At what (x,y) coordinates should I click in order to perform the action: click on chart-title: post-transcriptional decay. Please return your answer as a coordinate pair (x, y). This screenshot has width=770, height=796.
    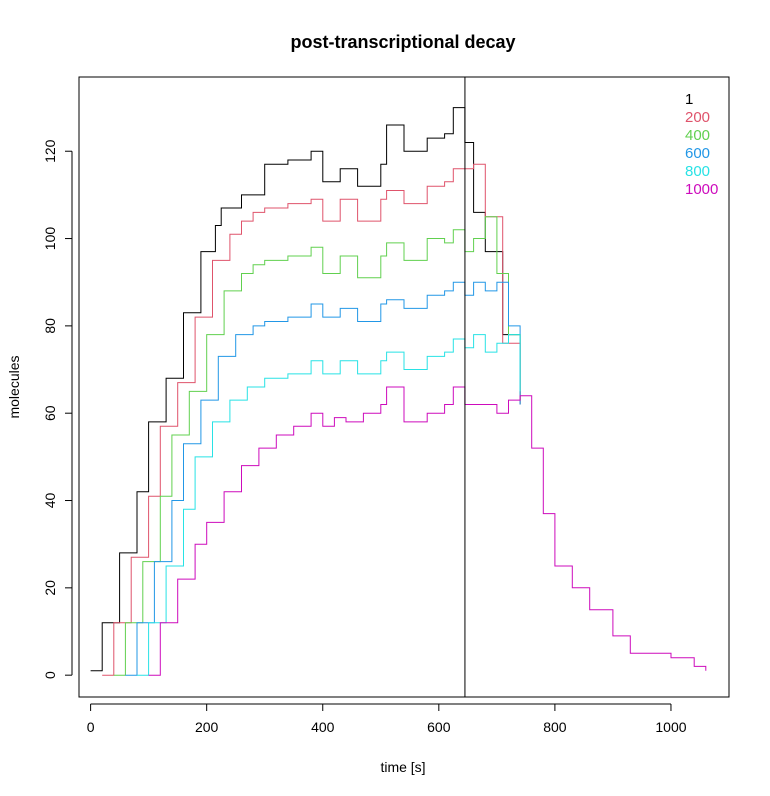
    Looking at the image, I should click on (402, 42).